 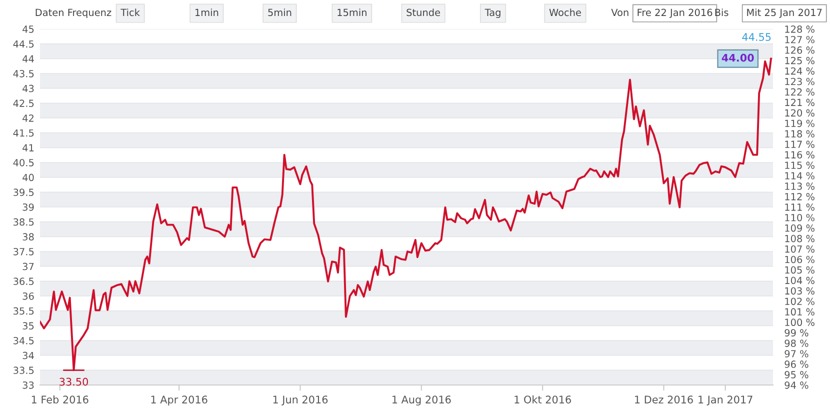 I want to click on y-tick-label: 43.5, so click(x=23, y=74).